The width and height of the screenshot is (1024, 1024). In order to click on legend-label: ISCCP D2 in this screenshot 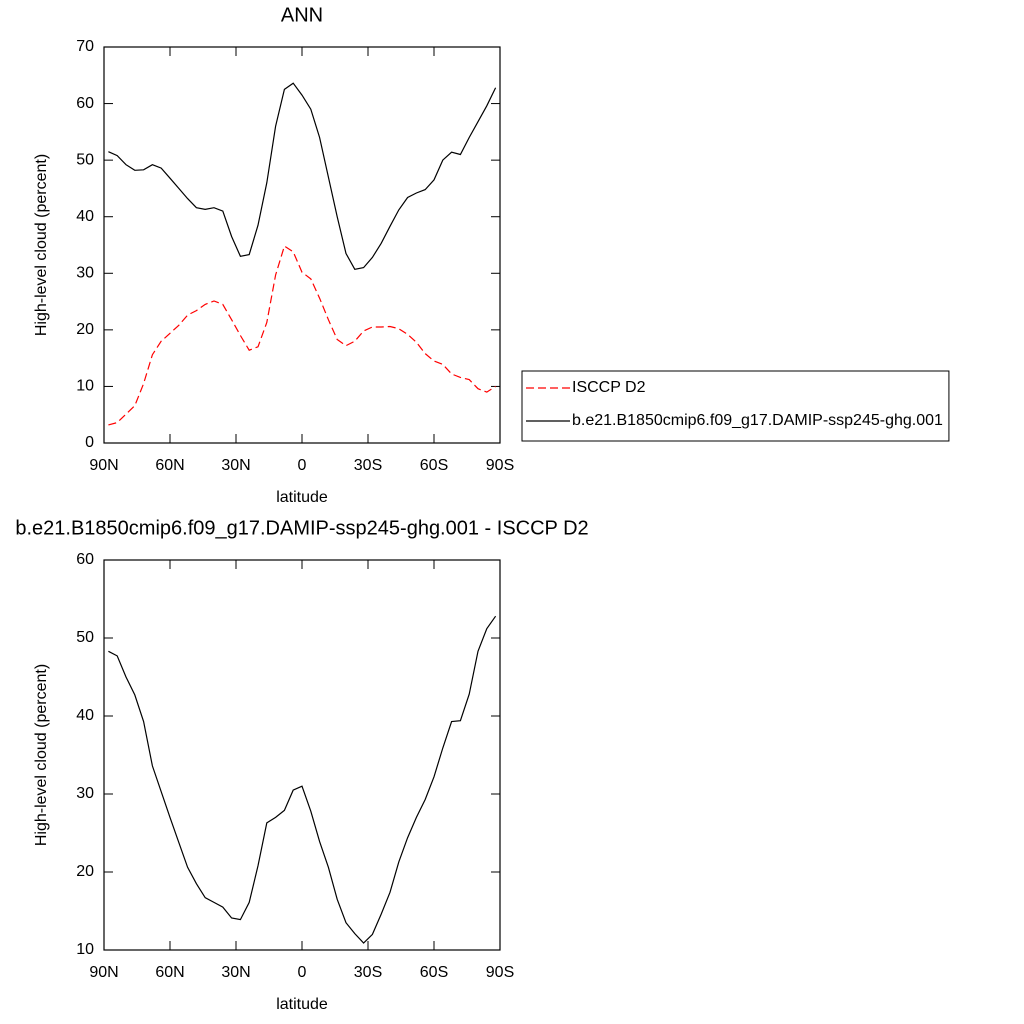, I will do `click(609, 387)`.